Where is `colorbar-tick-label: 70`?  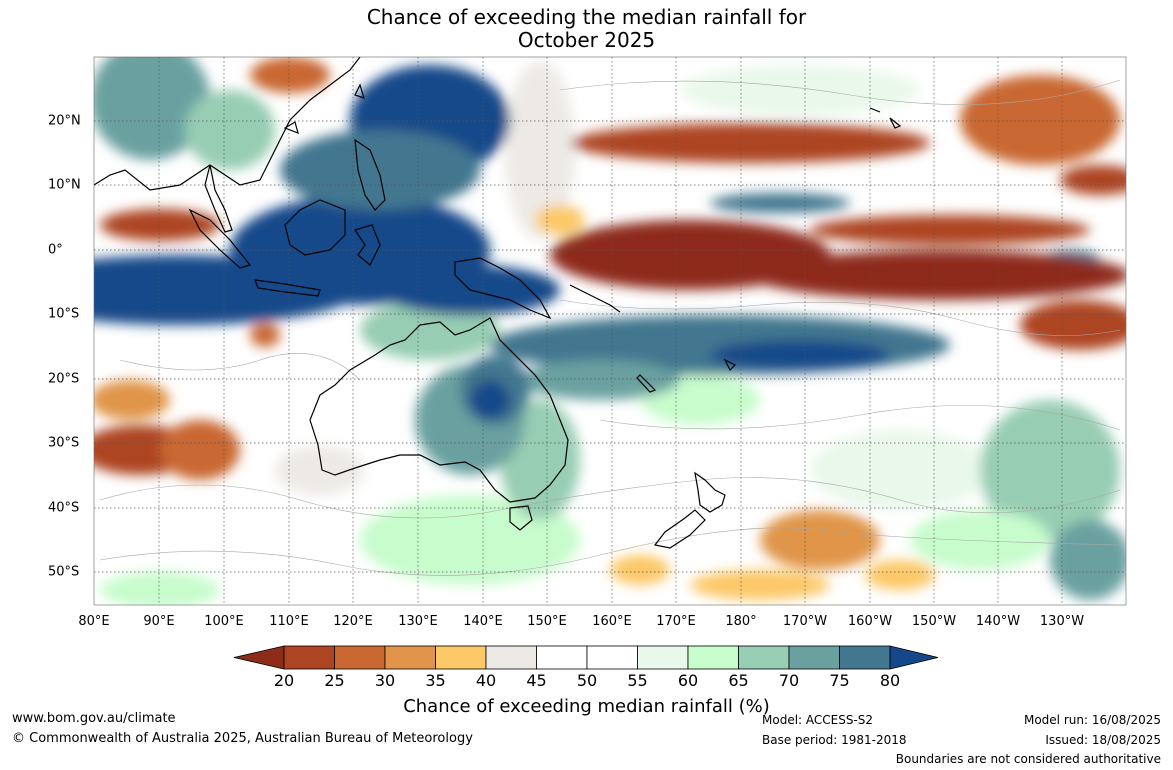 colorbar-tick-label: 70 is located at coordinates (789, 680).